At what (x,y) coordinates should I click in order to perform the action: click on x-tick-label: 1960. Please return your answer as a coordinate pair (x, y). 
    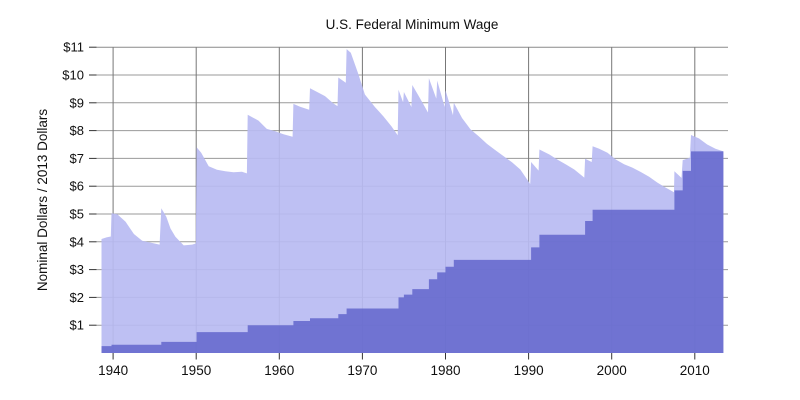
    Looking at the image, I should click on (279, 370).